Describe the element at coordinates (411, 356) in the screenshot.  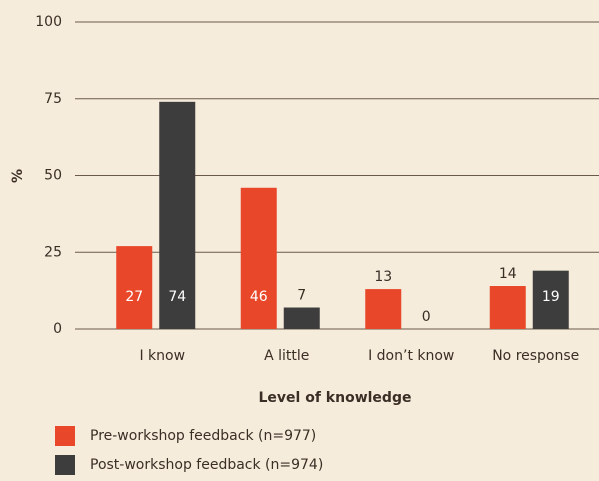
I see `x-tick-label: I don’t know` at that location.